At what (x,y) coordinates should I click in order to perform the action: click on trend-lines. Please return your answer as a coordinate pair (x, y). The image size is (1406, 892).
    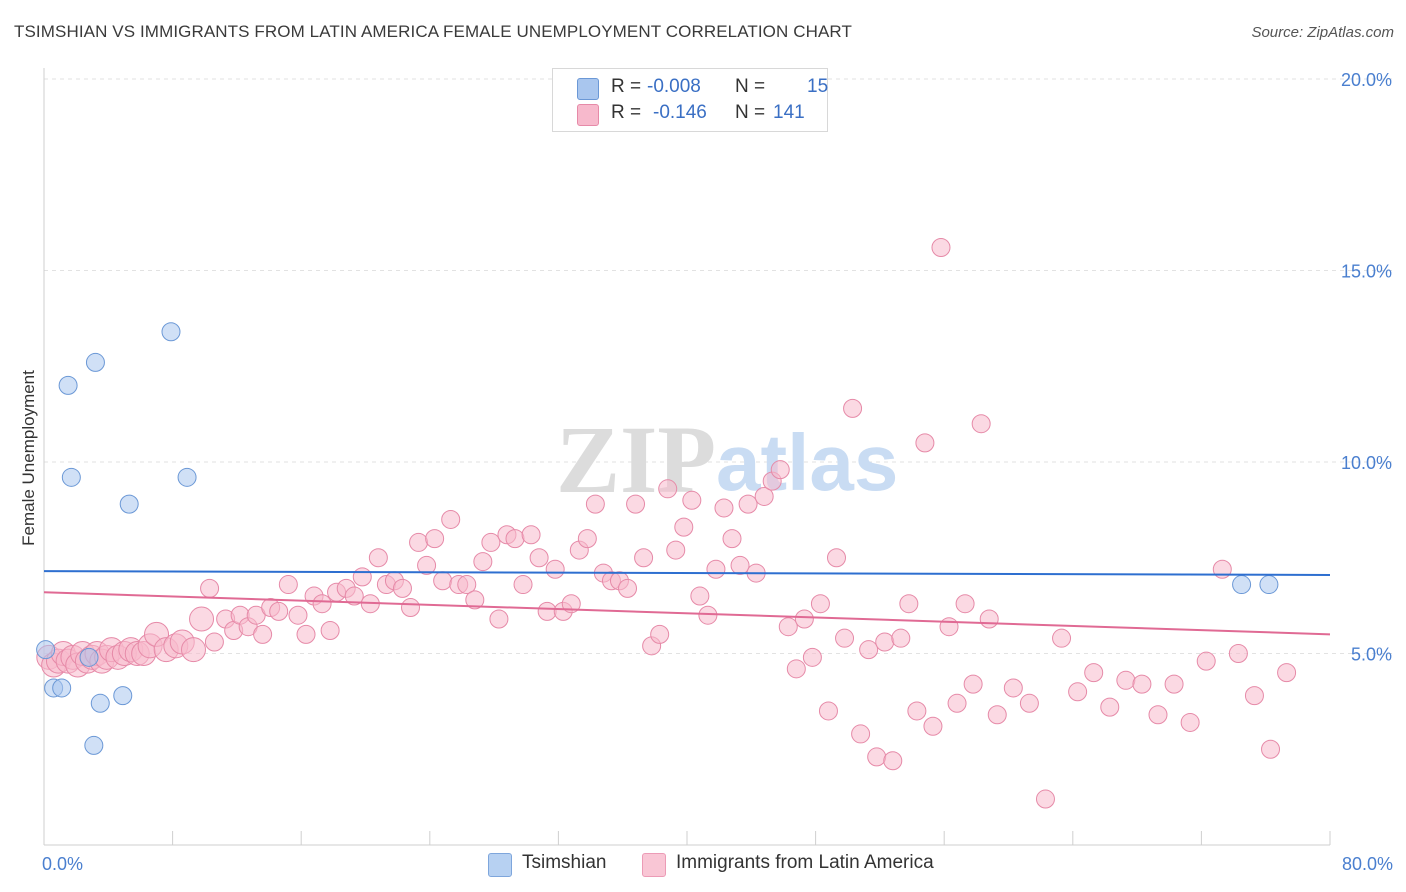
    Looking at the image, I should click on (687, 603).